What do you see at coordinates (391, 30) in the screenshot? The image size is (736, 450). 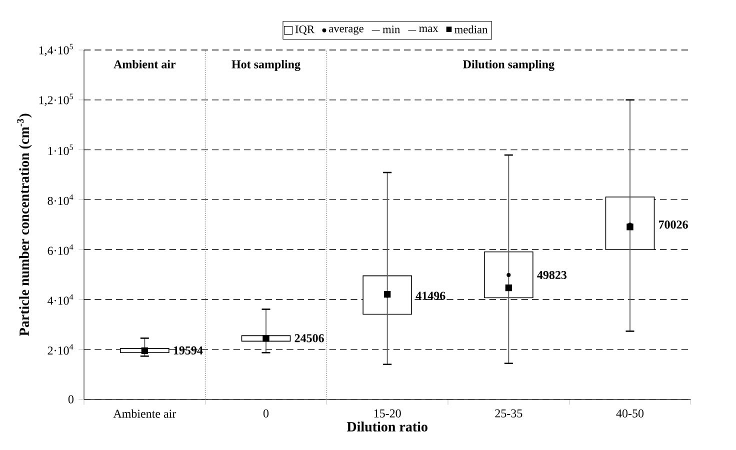 I see `text: min` at bounding box center [391, 30].